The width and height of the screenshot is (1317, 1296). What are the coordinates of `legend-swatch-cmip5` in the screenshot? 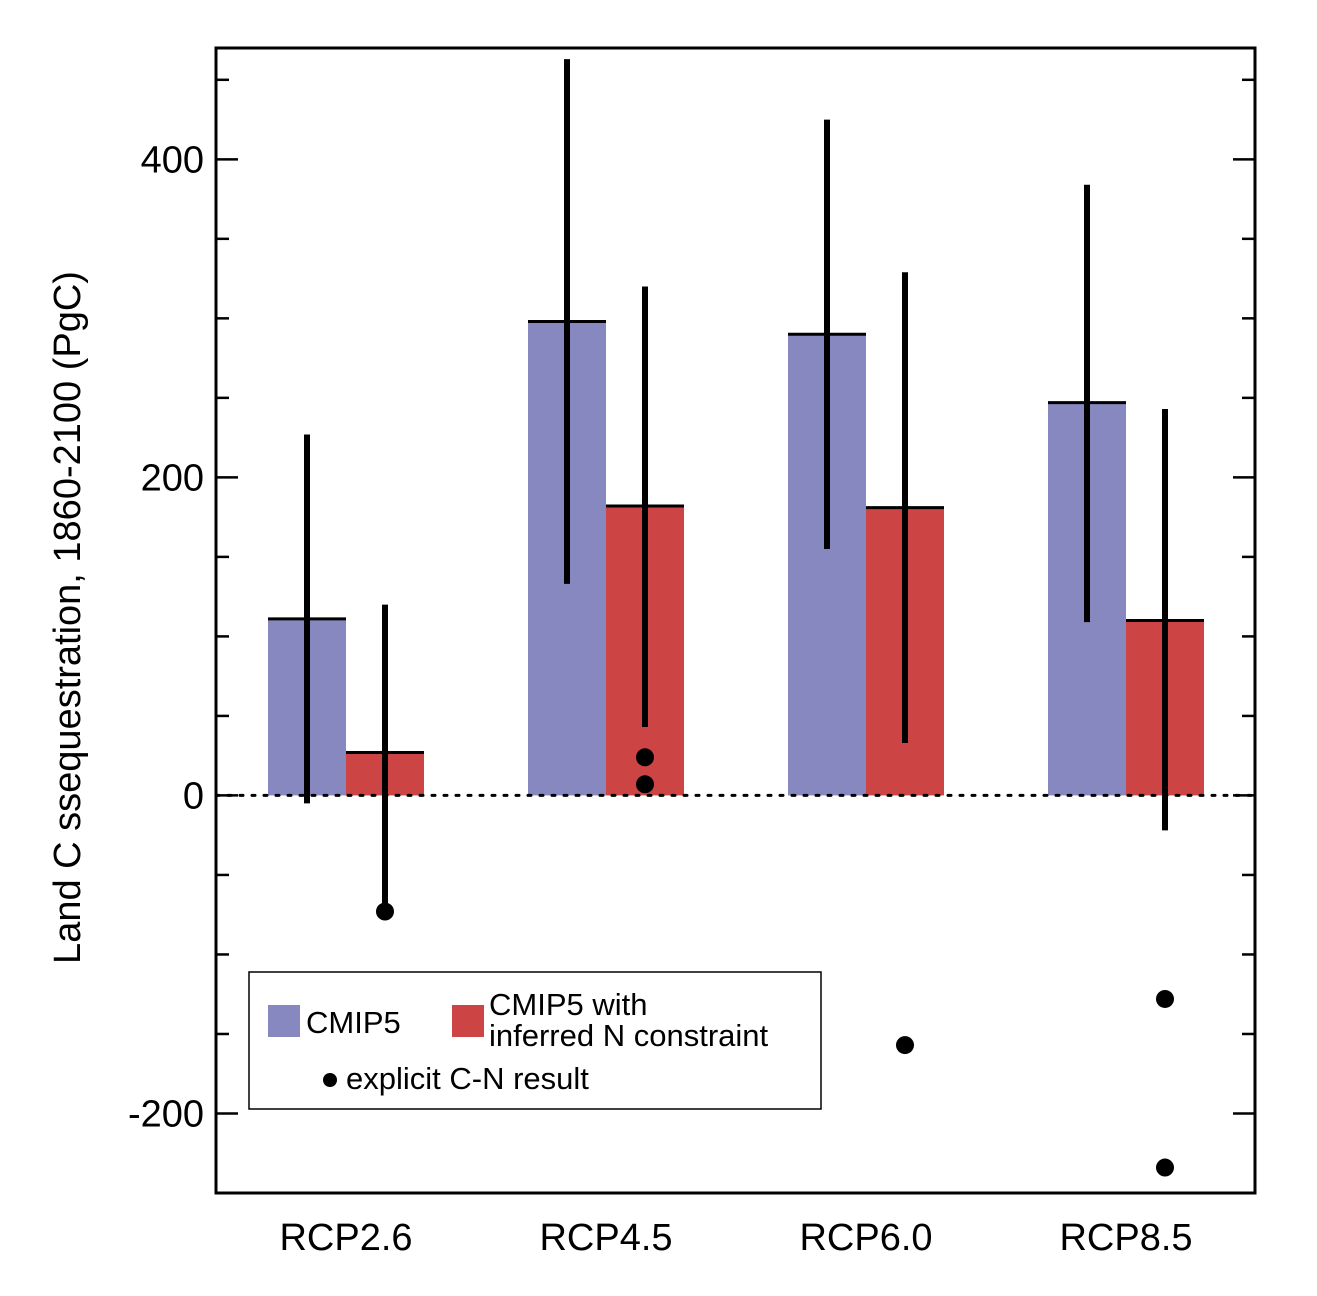 It's located at (284, 1021).